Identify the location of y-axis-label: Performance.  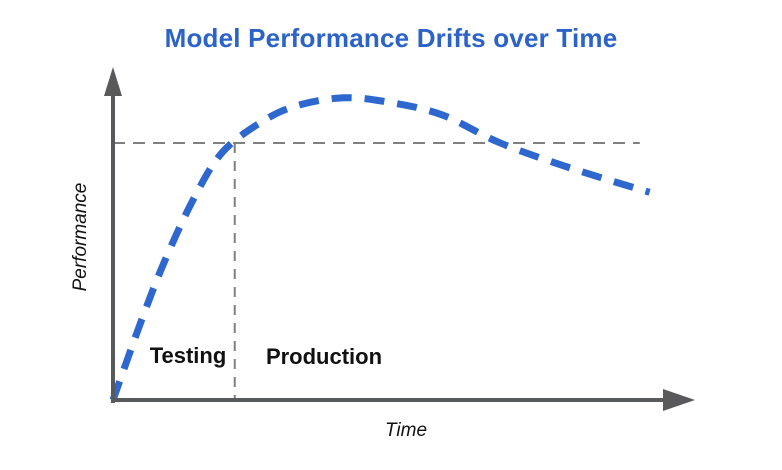
(80, 237).